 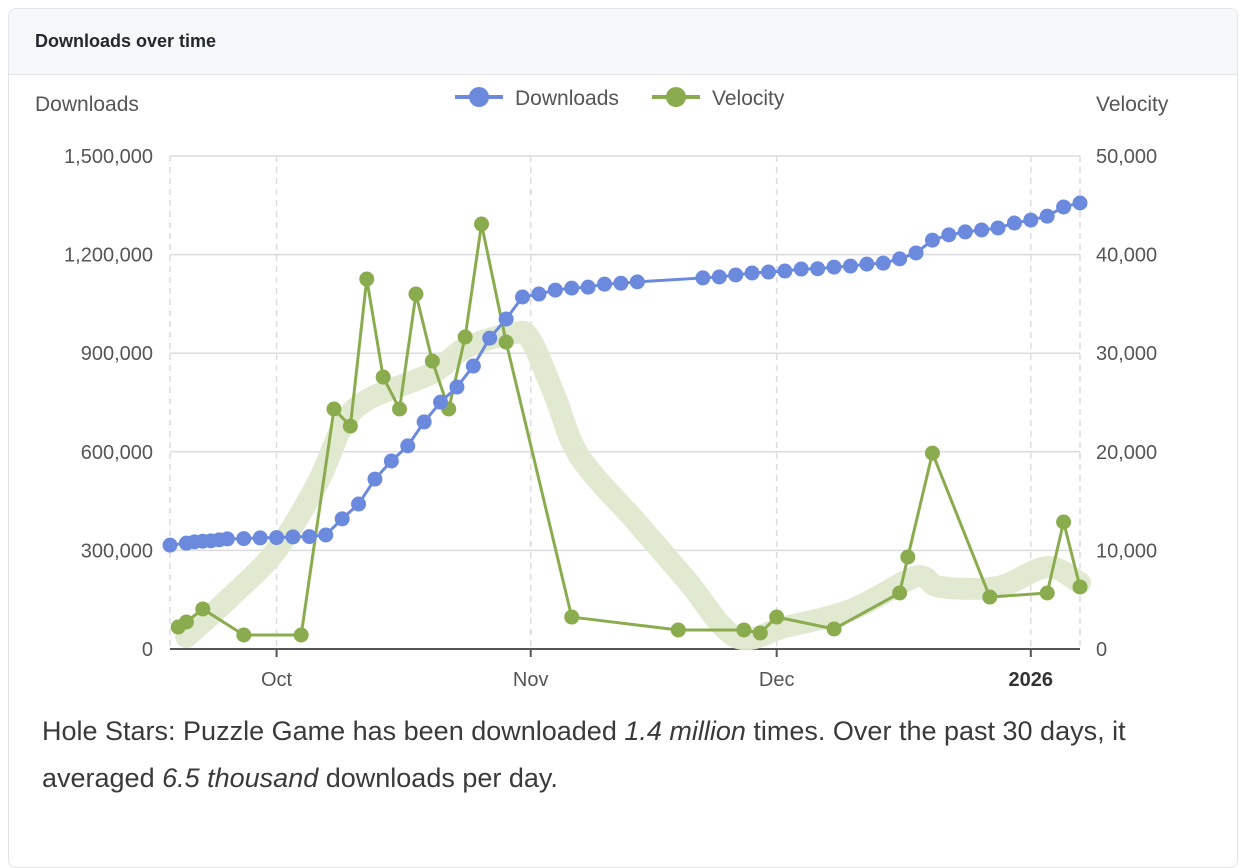 What do you see at coordinates (117, 354) in the screenshot?
I see `y-tick-label: 900,000` at bounding box center [117, 354].